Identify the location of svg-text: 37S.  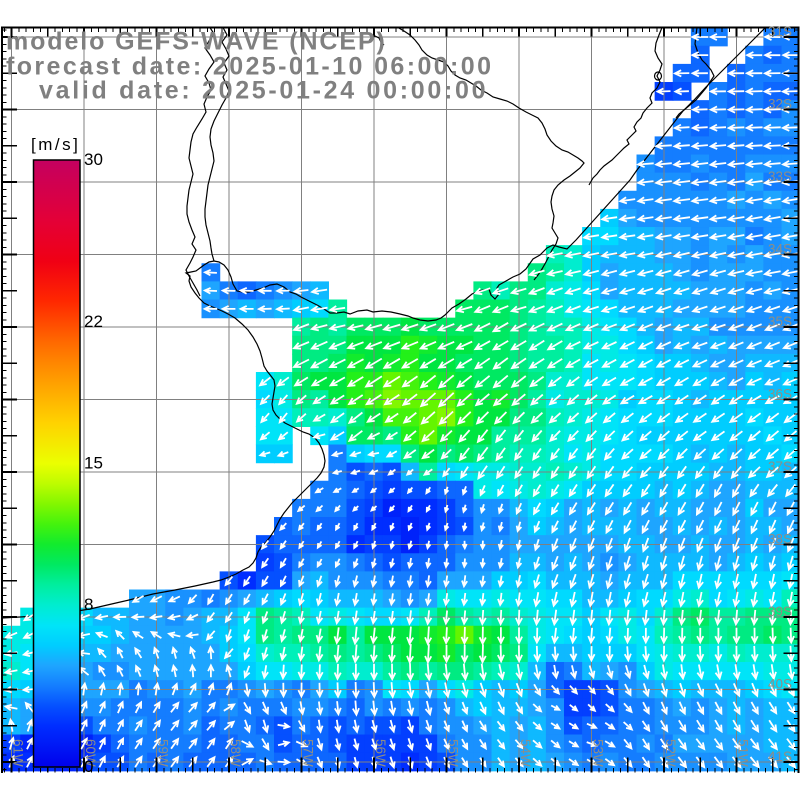
(780, 466).